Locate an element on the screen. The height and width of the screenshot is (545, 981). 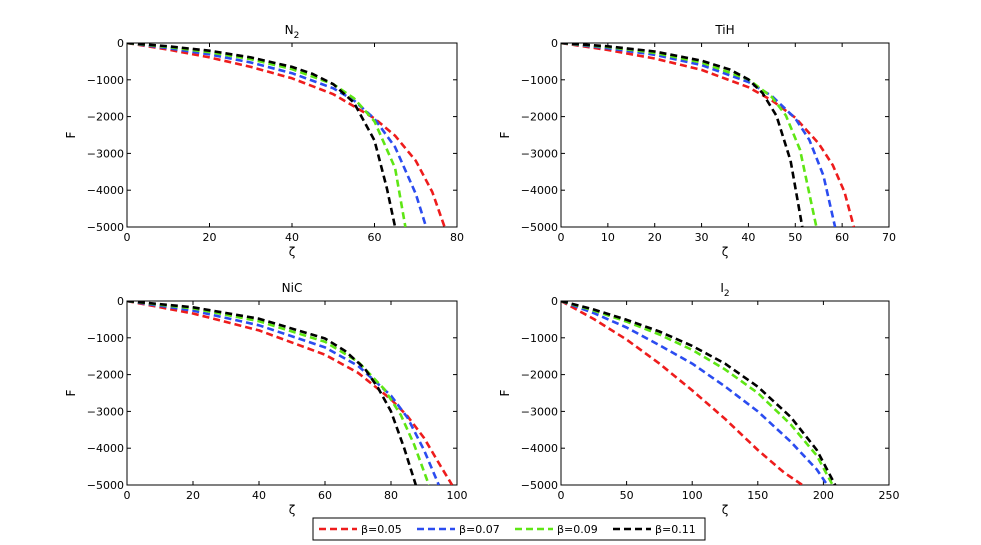
x-tick-label: 30 is located at coordinates (702, 237).